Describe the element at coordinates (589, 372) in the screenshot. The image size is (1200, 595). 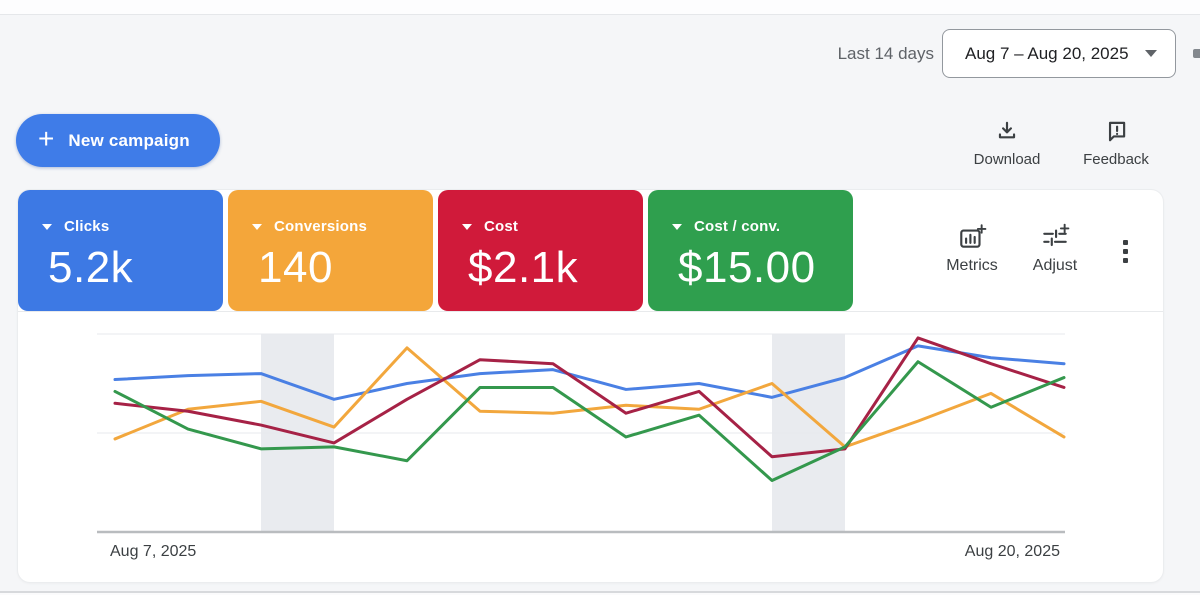
I see `series-line-clicks` at that location.